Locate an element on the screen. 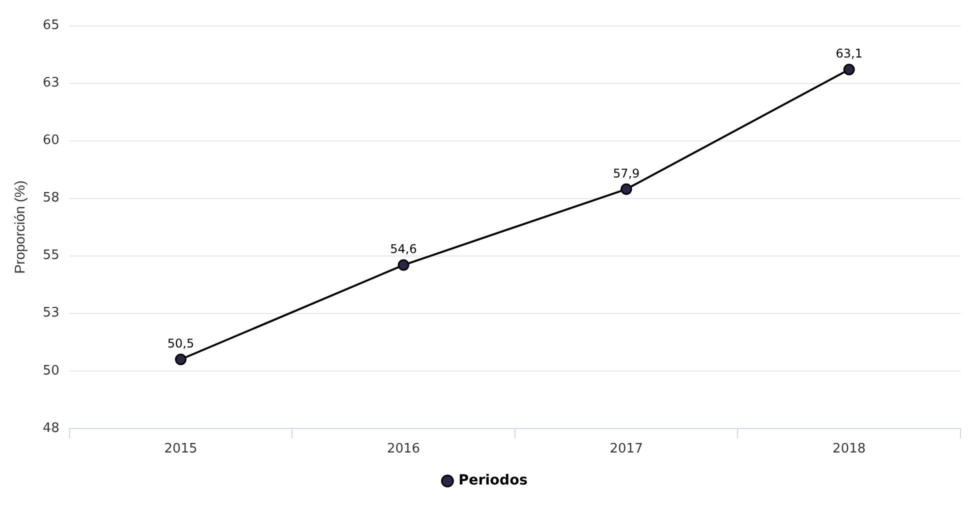 Image resolution: width=975 pixels, height=506 pixels. data-label: 50,5 is located at coordinates (180, 343).